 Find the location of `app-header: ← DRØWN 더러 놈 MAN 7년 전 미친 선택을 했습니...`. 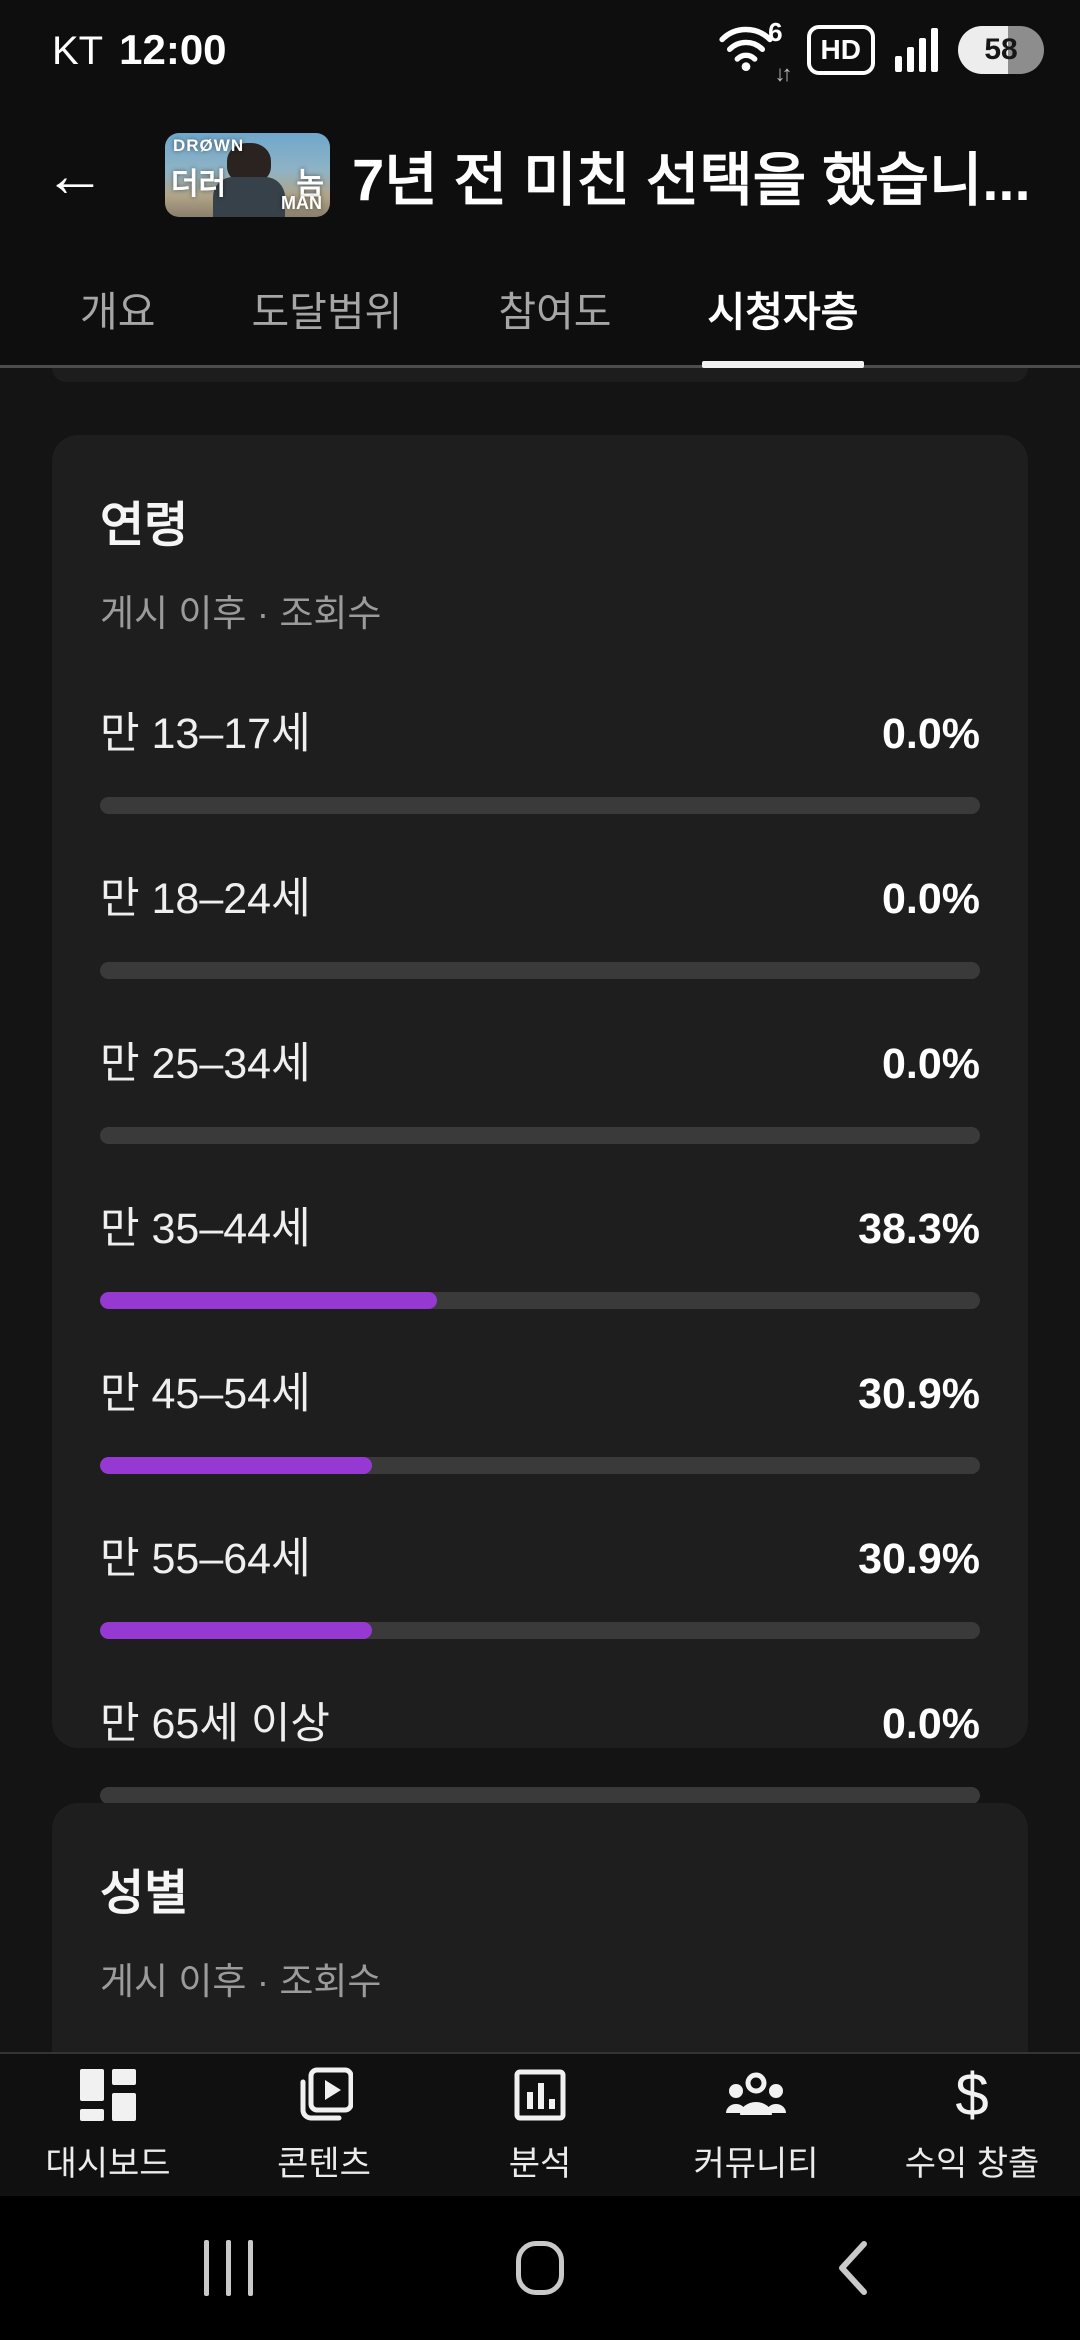

app-header: ← DRØWN 더러 놈 MAN 7년 전 미친 선택을 했습니... is located at coordinates (540, 175).